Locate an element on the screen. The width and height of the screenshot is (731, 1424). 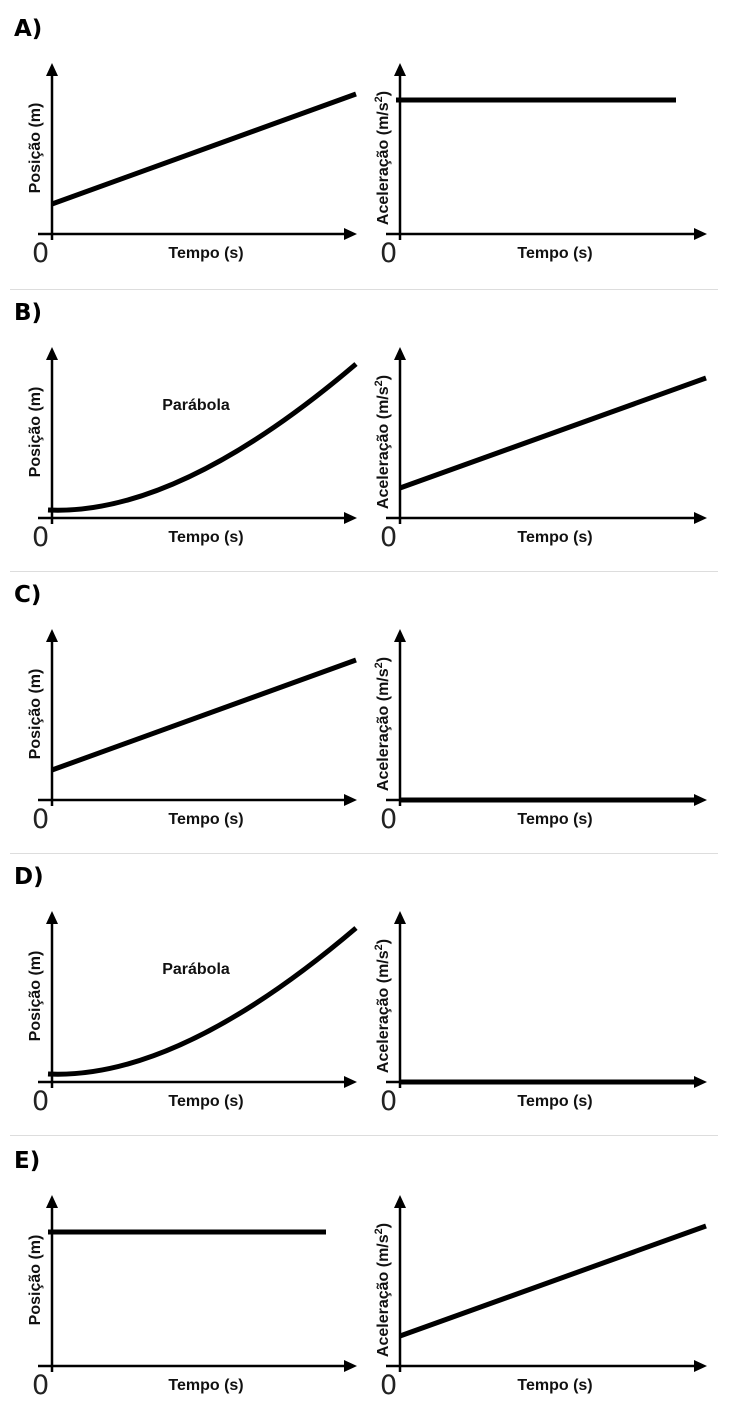
option-letter: D) is located at coordinates (29, 877).